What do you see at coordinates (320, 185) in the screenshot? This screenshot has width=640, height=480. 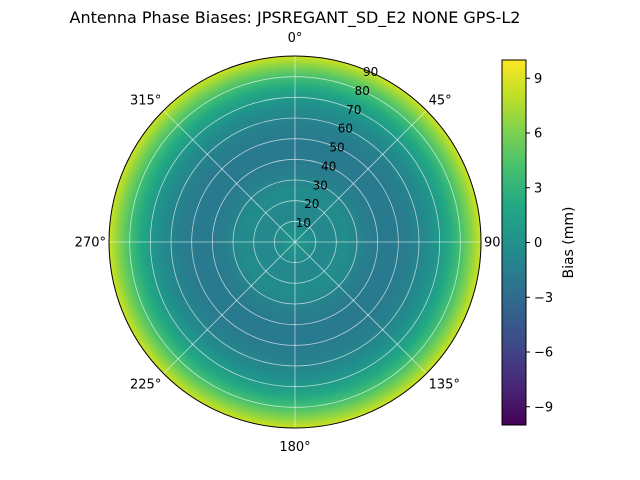 I see `radial-tick-label: 30` at bounding box center [320, 185].